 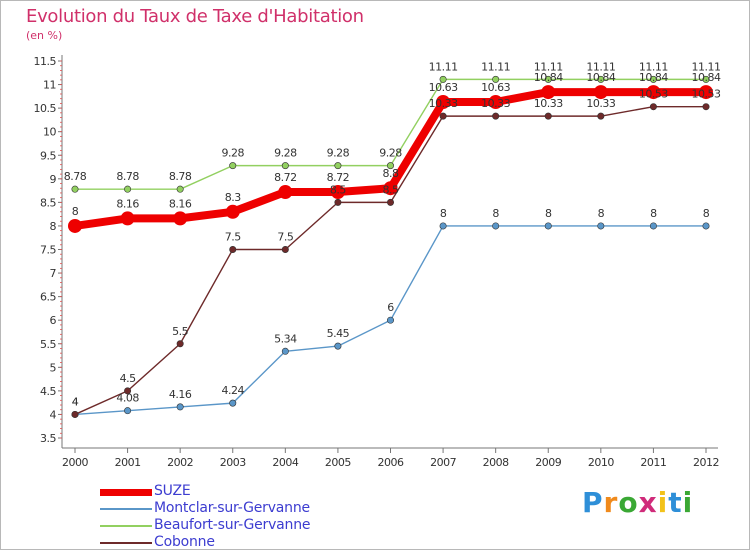 I want to click on y-tick-label: 10, so click(x=49, y=132).